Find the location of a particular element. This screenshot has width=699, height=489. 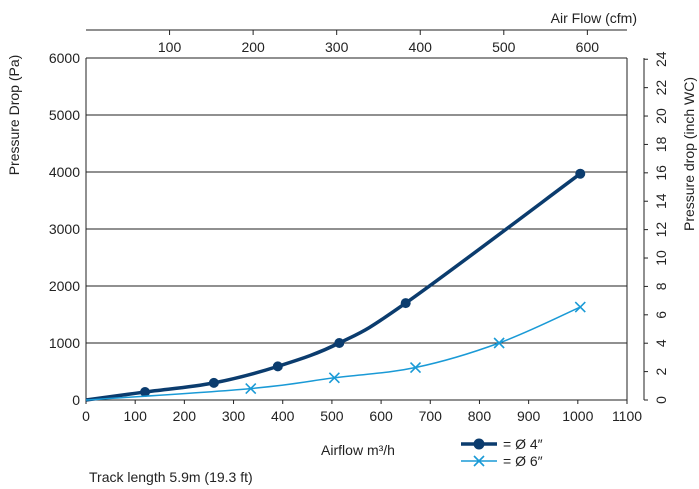

x-tick-label: 600 is located at coordinates (381, 416).